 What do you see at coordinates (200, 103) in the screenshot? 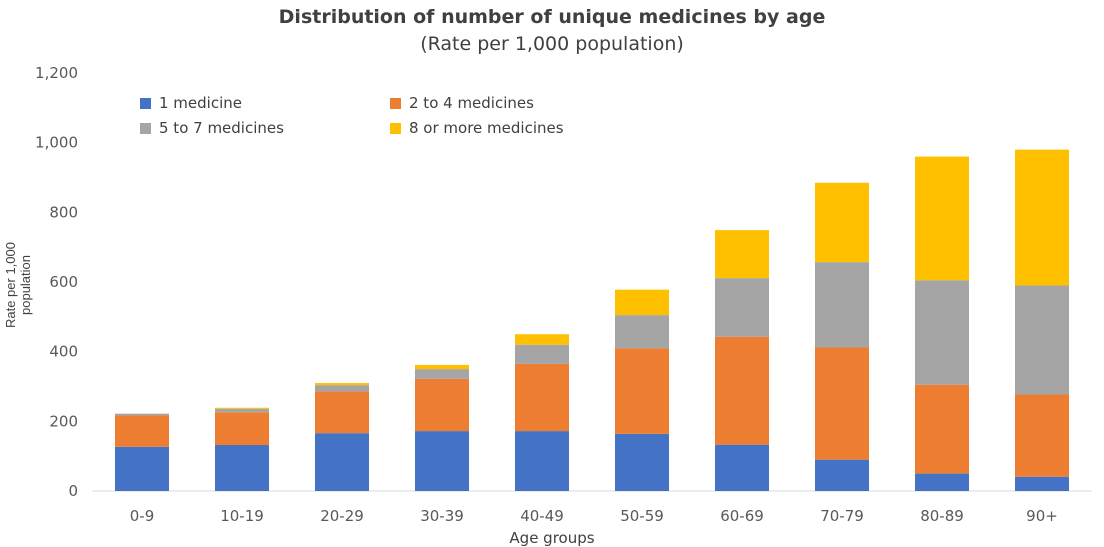
I see `legend-label: 1 medicine` at bounding box center [200, 103].